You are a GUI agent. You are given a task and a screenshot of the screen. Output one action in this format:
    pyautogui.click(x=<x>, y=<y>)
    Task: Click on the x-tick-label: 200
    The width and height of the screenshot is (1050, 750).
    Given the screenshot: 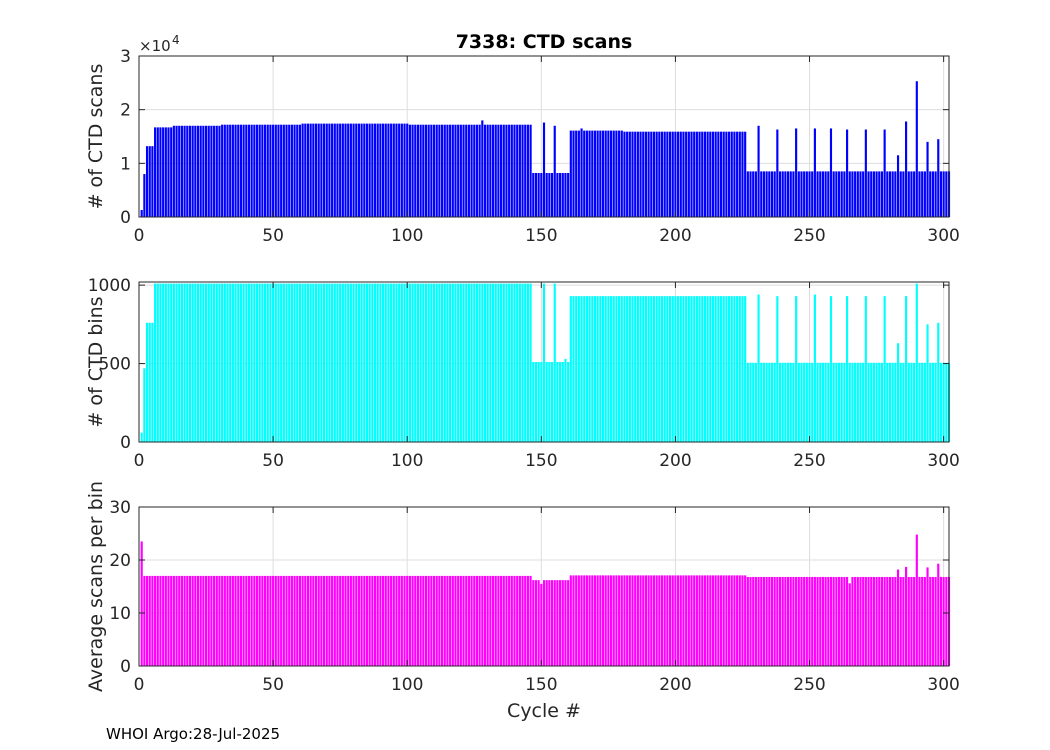 What is the action you would take?
    pyautogui.click(x=675, y=685)
    